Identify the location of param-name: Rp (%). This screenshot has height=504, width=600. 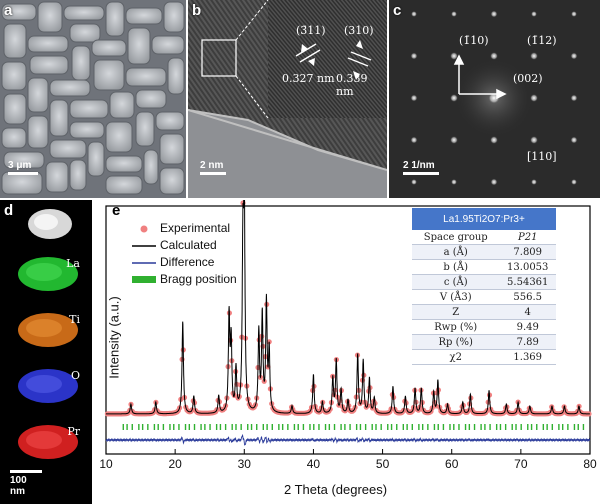
(456, 342).